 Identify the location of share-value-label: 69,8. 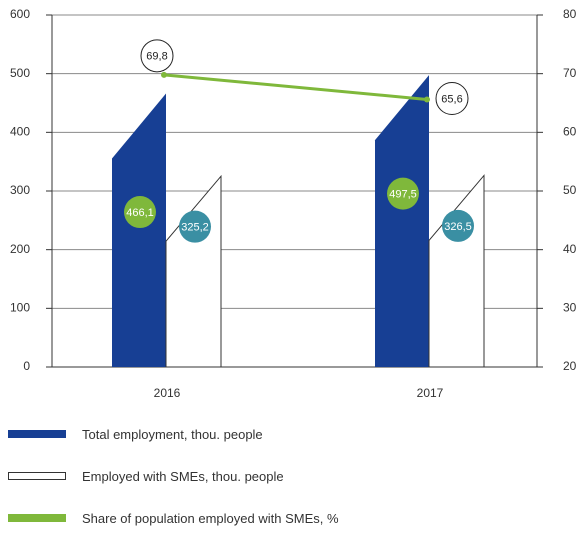
(156, 57).